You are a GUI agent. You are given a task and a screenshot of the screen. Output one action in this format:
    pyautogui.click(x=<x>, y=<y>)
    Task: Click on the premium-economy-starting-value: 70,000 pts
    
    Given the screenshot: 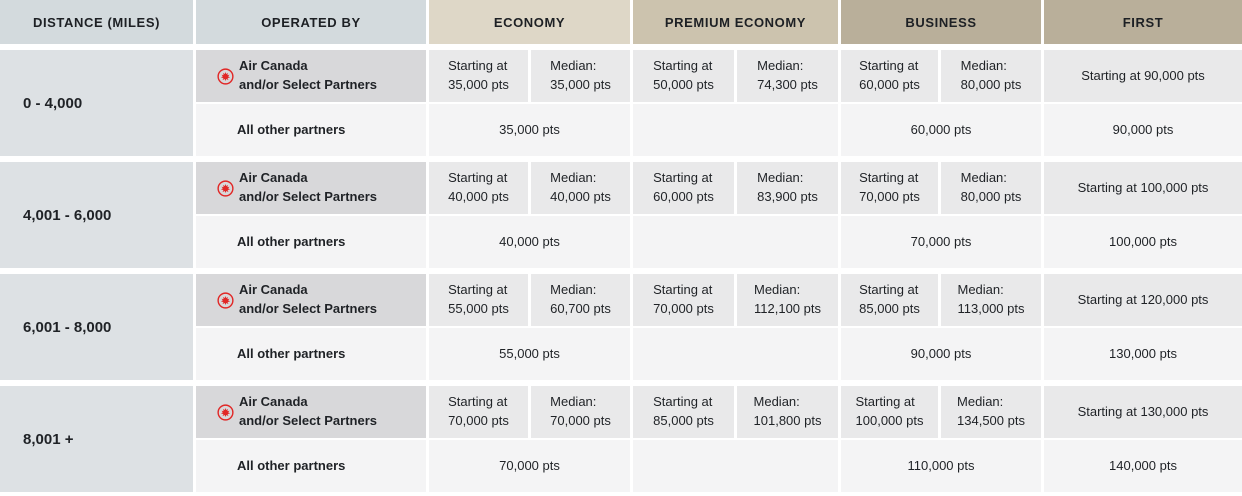 What is the action you would take?
    pyautogui.click(x=683, y=308)
    